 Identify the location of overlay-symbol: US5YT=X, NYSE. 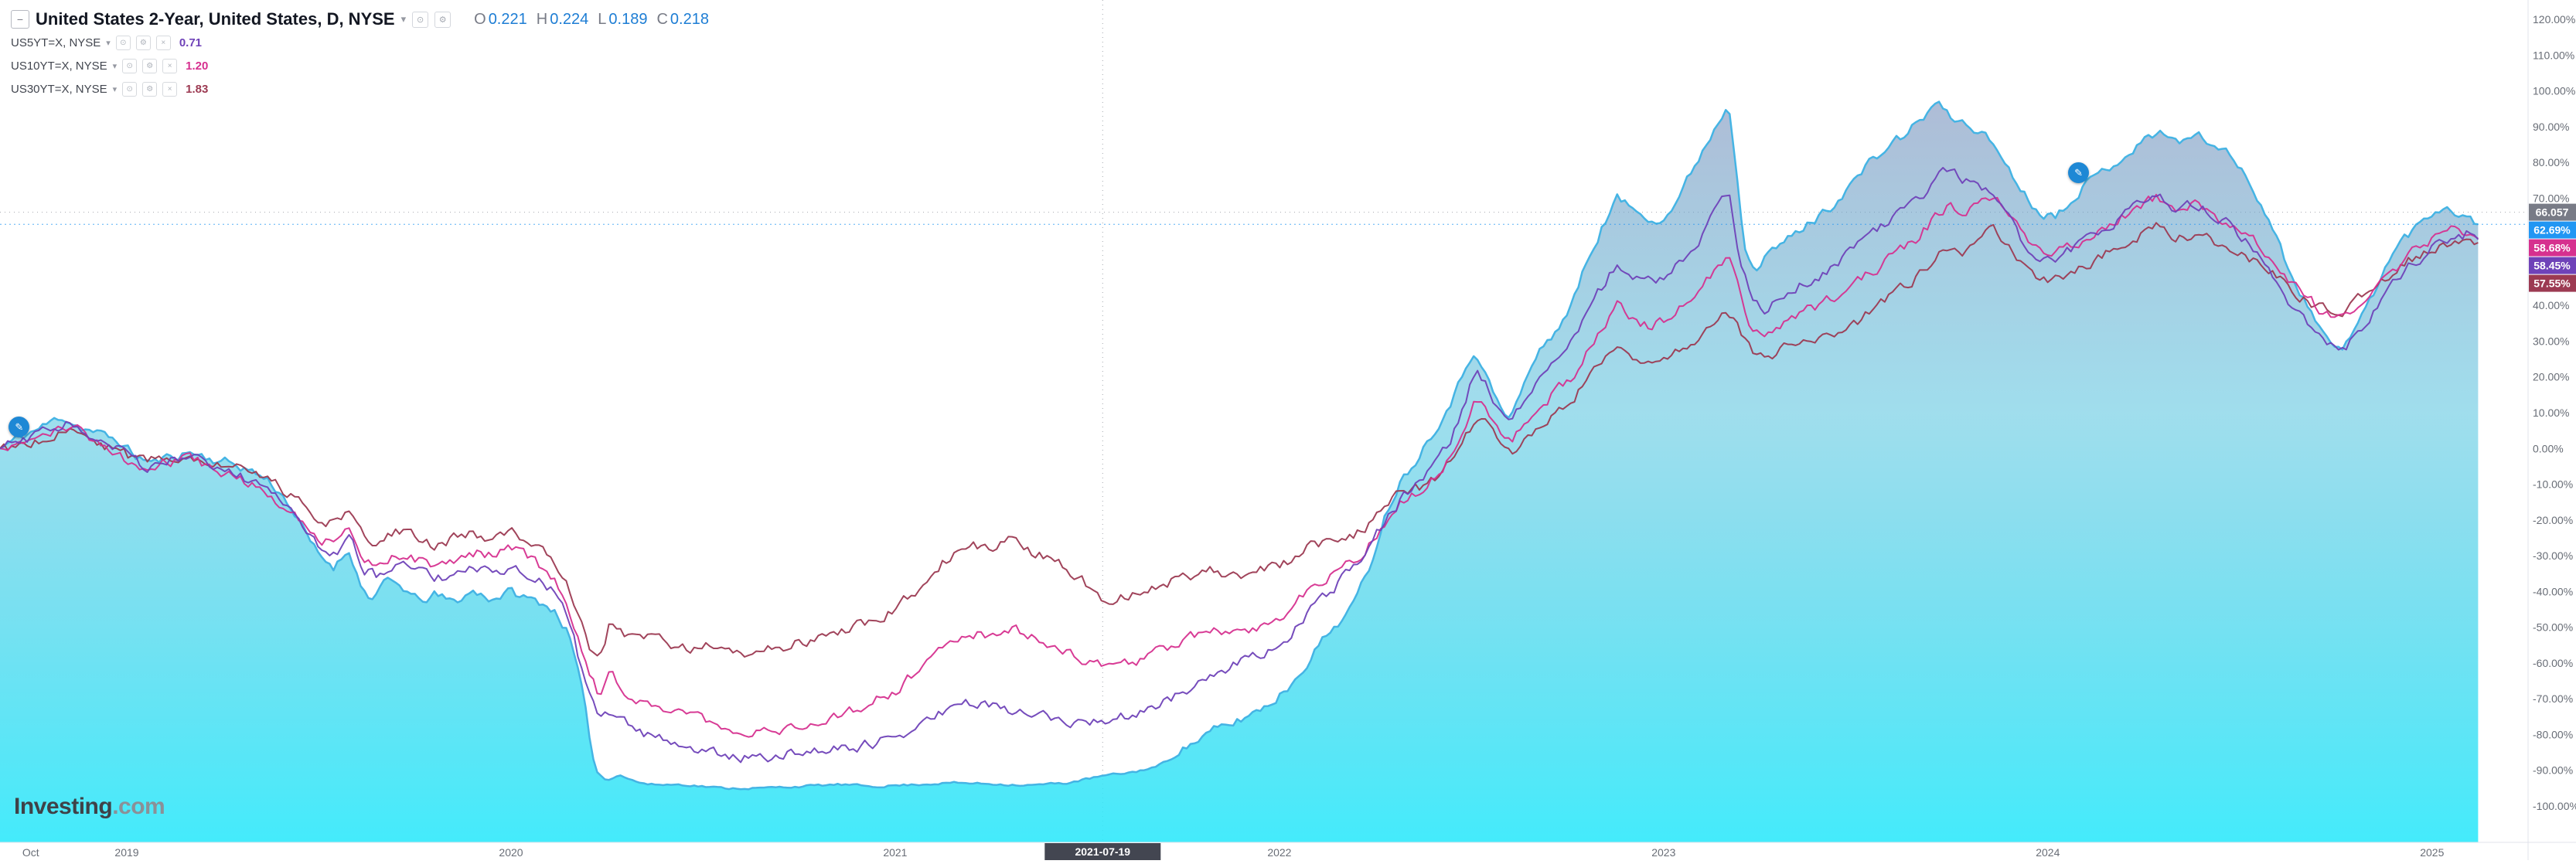
(56, 42).